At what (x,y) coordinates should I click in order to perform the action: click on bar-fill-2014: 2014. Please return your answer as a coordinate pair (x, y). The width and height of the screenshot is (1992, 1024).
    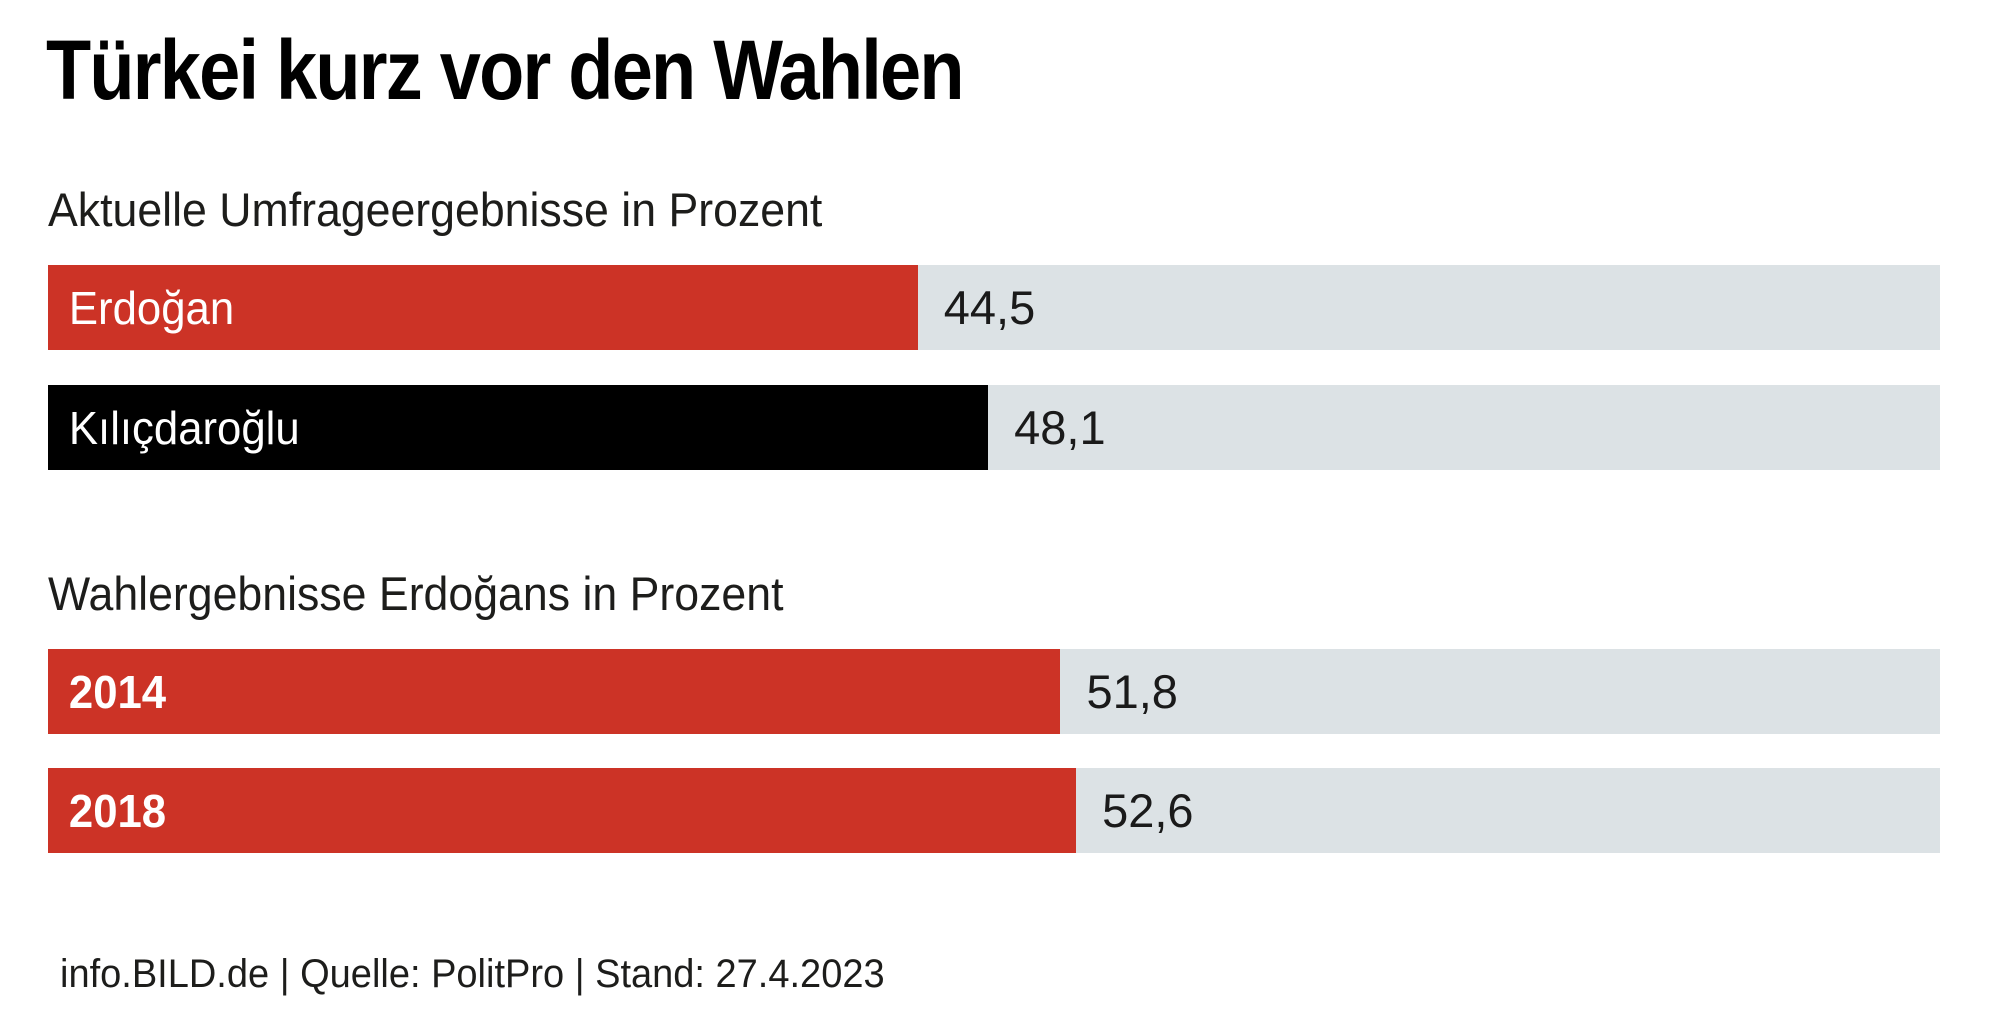
    Looking at the image, I should click on (554, 691).